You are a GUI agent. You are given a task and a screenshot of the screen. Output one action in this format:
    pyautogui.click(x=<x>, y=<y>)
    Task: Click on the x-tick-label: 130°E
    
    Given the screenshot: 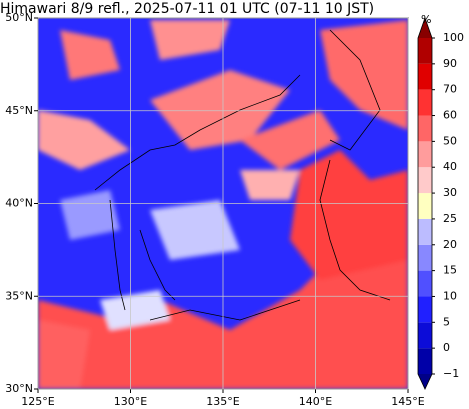 What is the action you would take?
    pyautogui.click(x=130, y=401)
    